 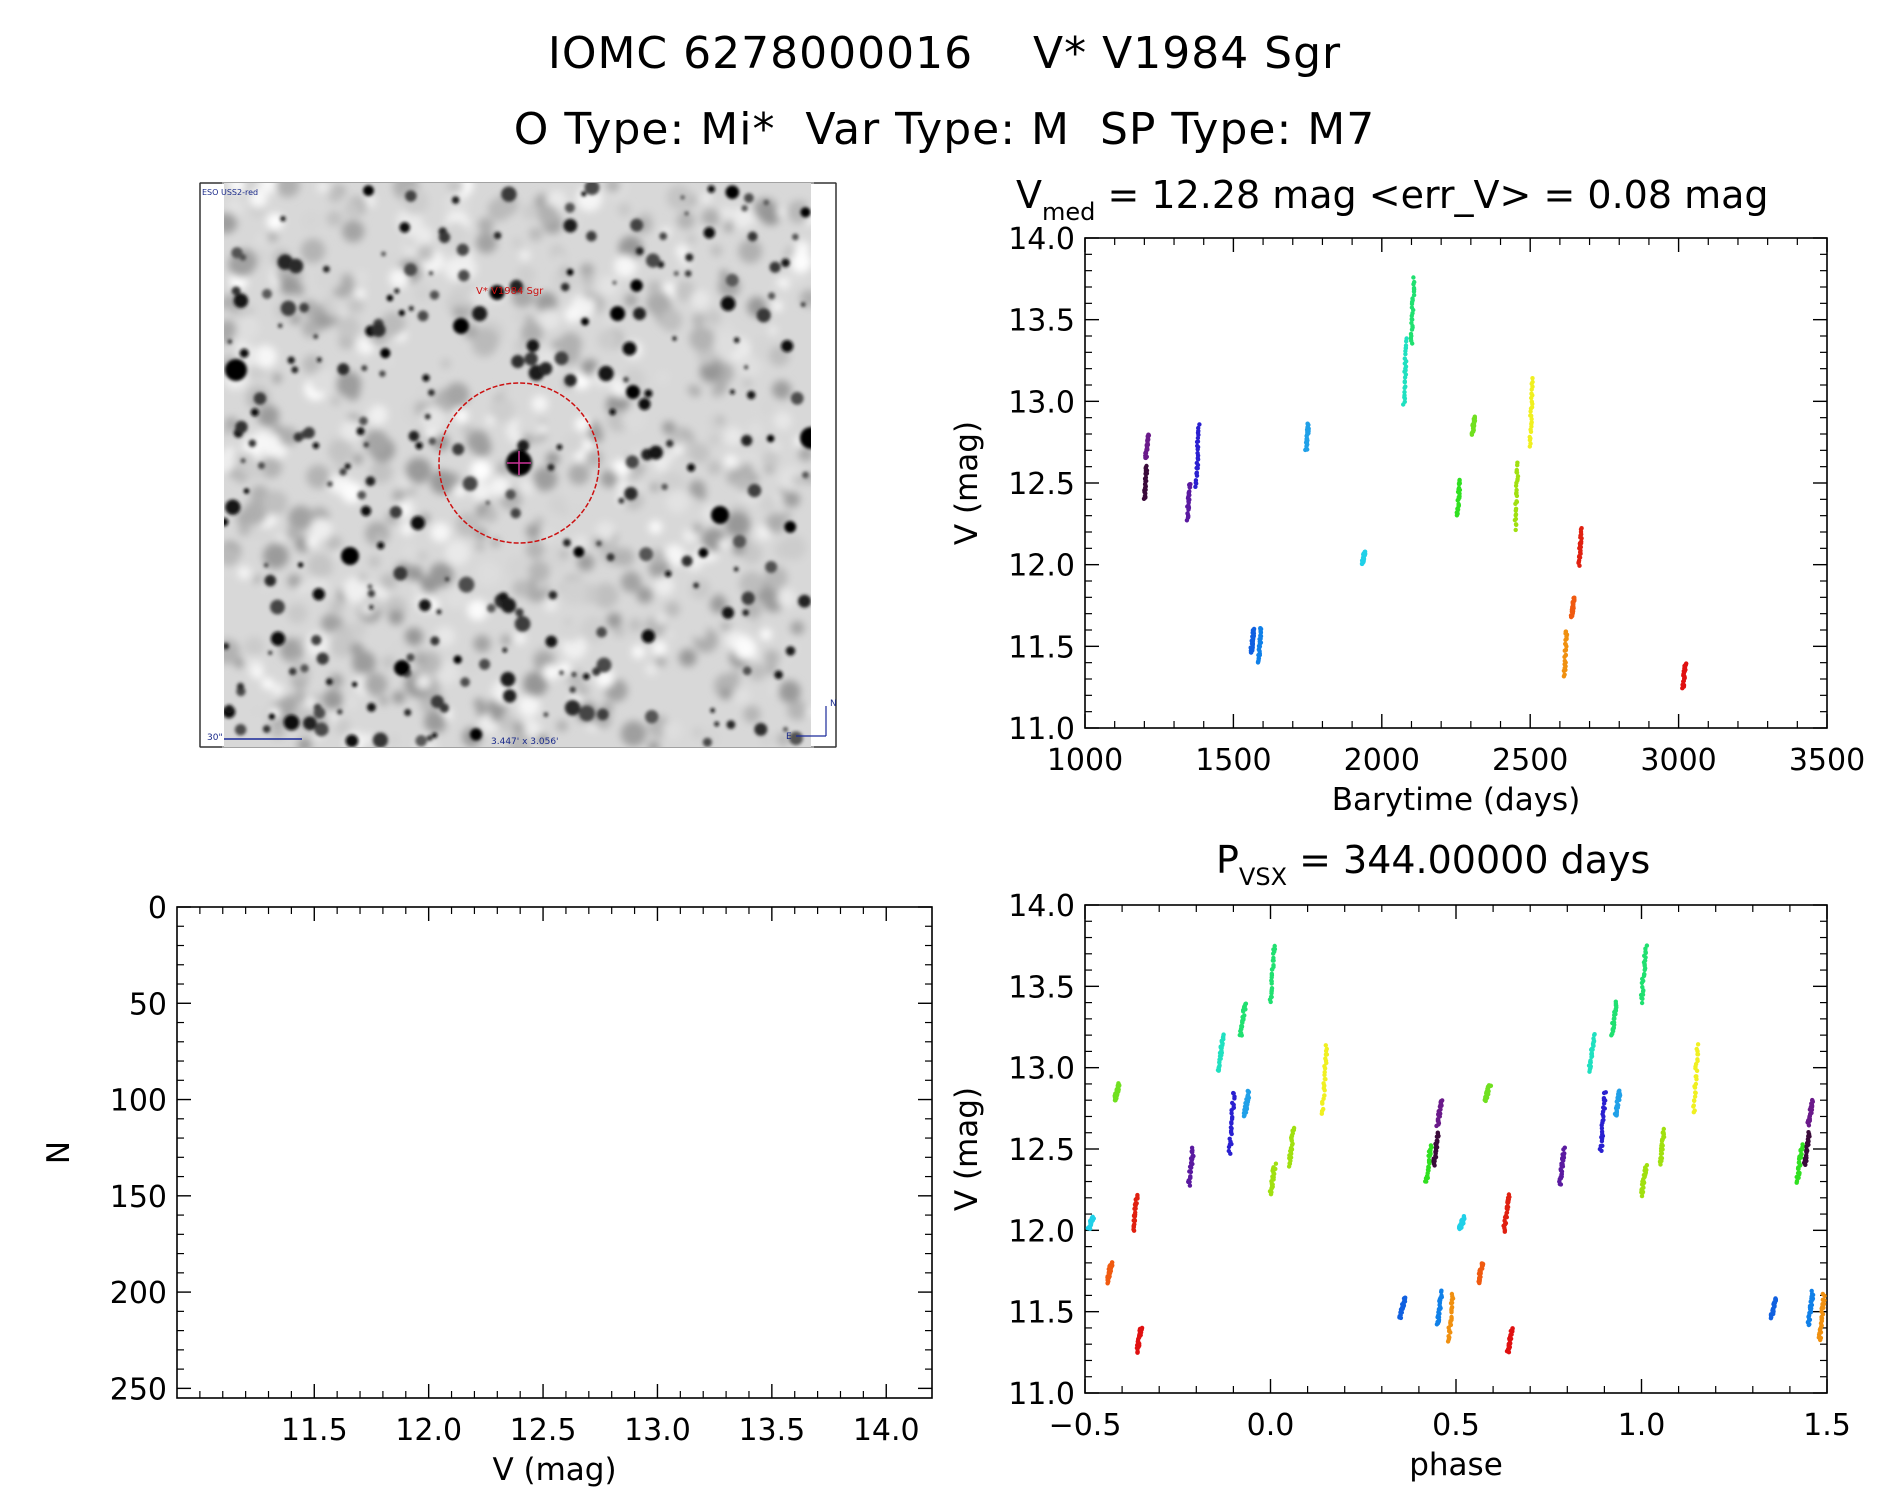 I want to click on compass-icon, so click(x=811, y=721).